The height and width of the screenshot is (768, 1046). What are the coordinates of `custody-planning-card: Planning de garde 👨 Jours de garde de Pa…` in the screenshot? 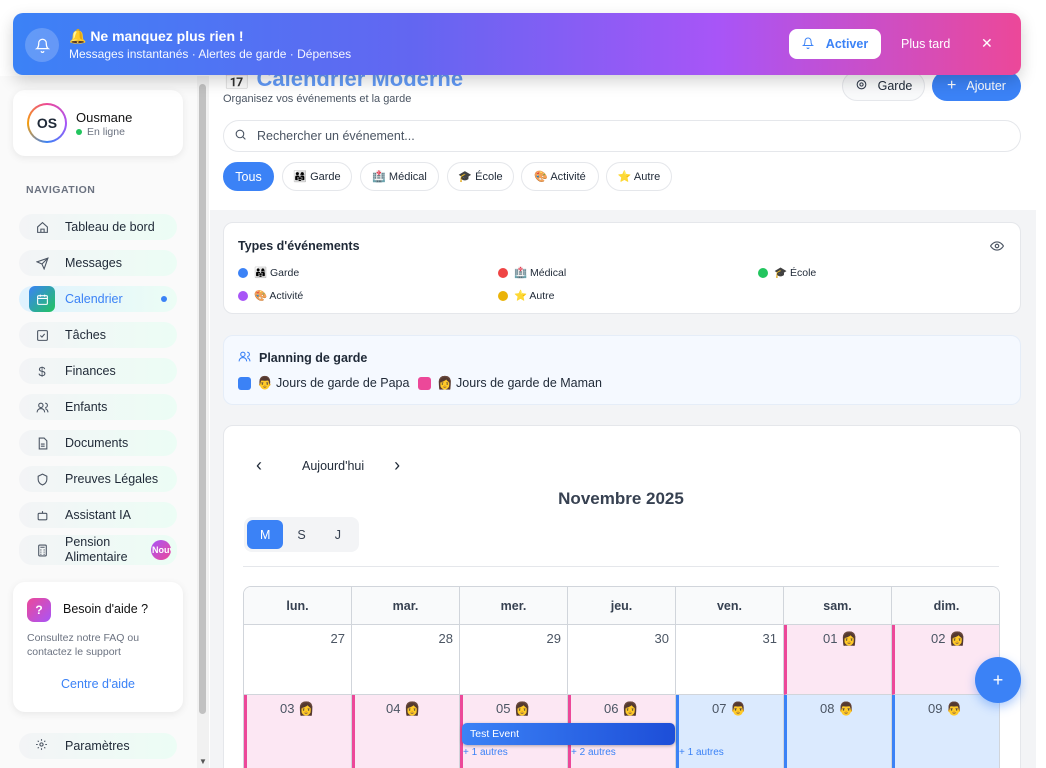 It's located at (622, 370).